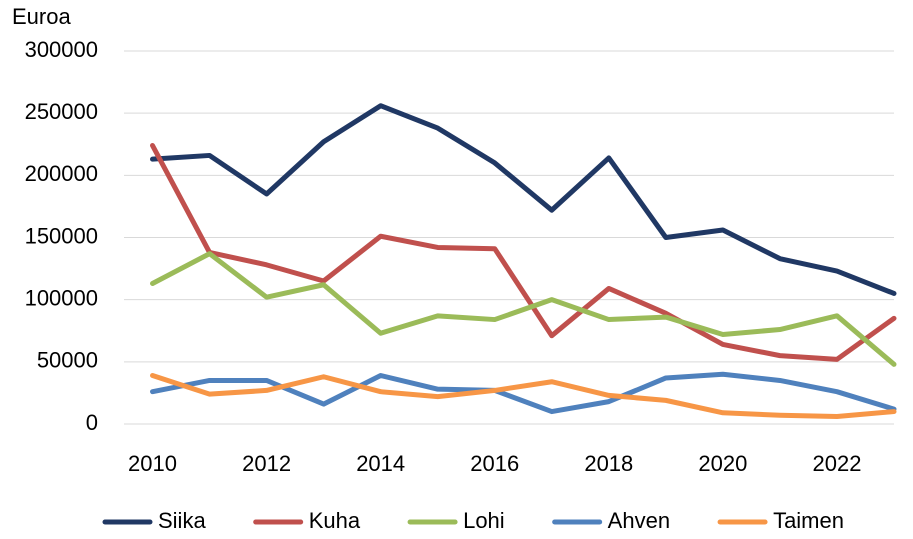  I want to click on y-tick-label: 150000, so click(61, 235).